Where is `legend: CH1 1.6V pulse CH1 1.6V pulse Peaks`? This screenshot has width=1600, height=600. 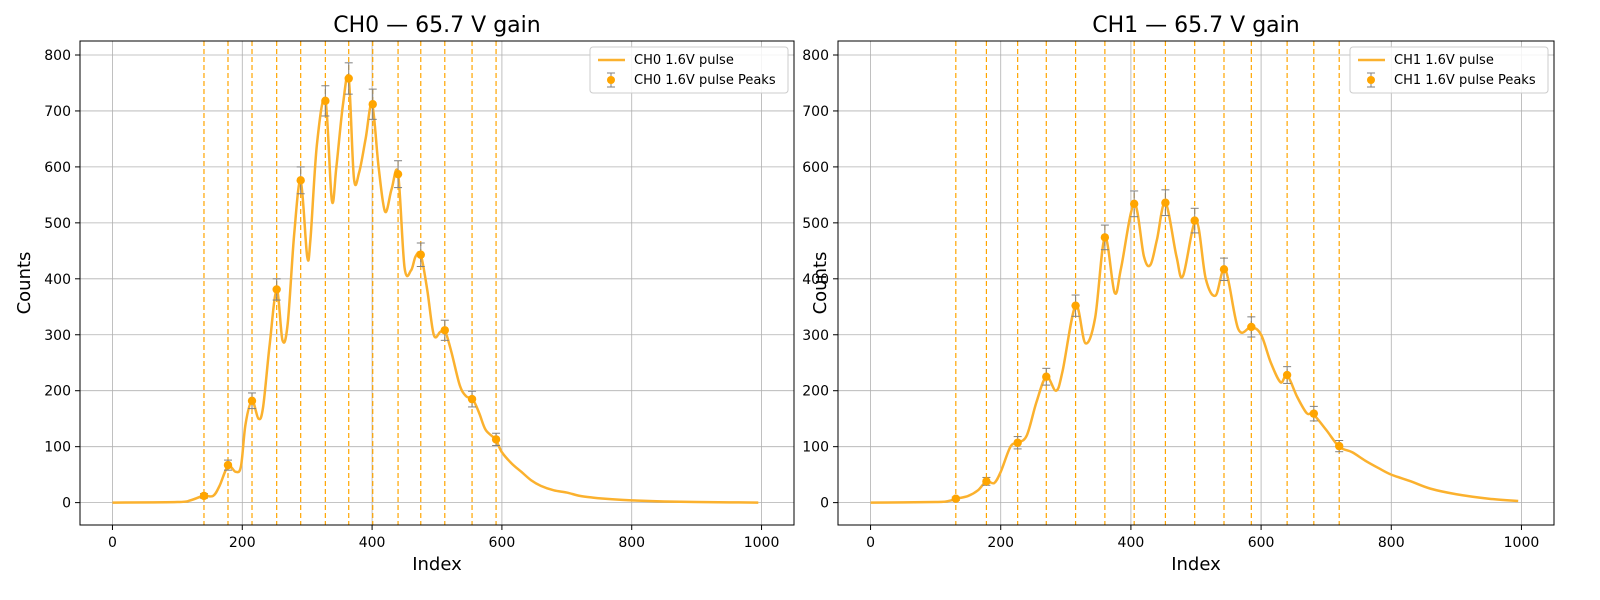
legend: CH1 1.6V pulse CH1 1.6V pulse Peaks is located at coordinates (1449, 70).